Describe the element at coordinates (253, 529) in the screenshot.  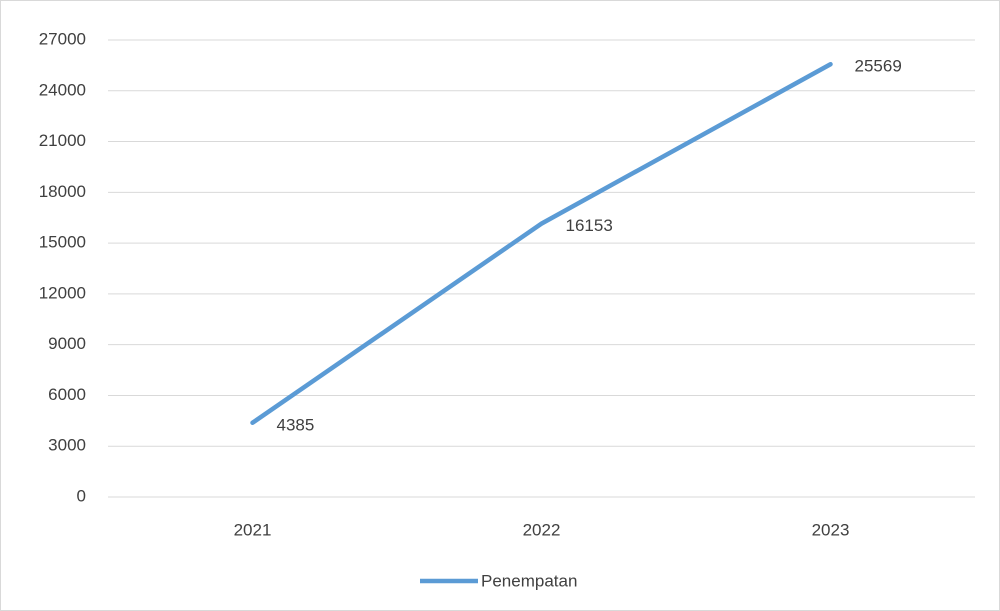
I see `x-tick-label: 2021` at that location.